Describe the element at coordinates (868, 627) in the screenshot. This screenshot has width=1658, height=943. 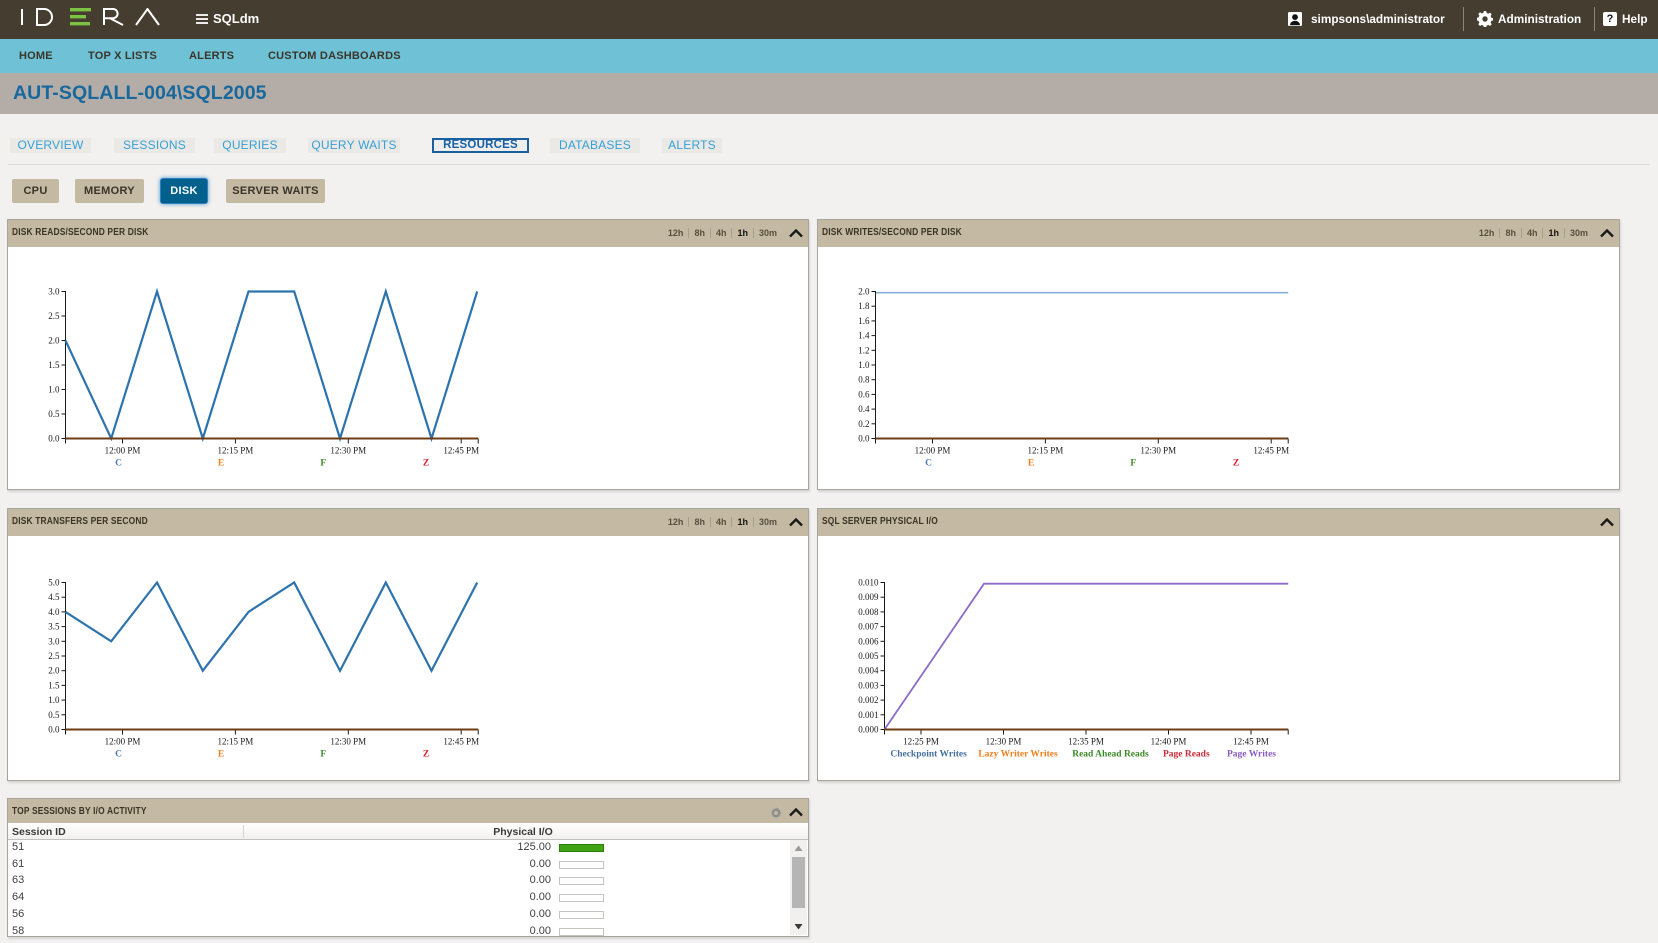
I see `svg-text: 0.007` at that location.